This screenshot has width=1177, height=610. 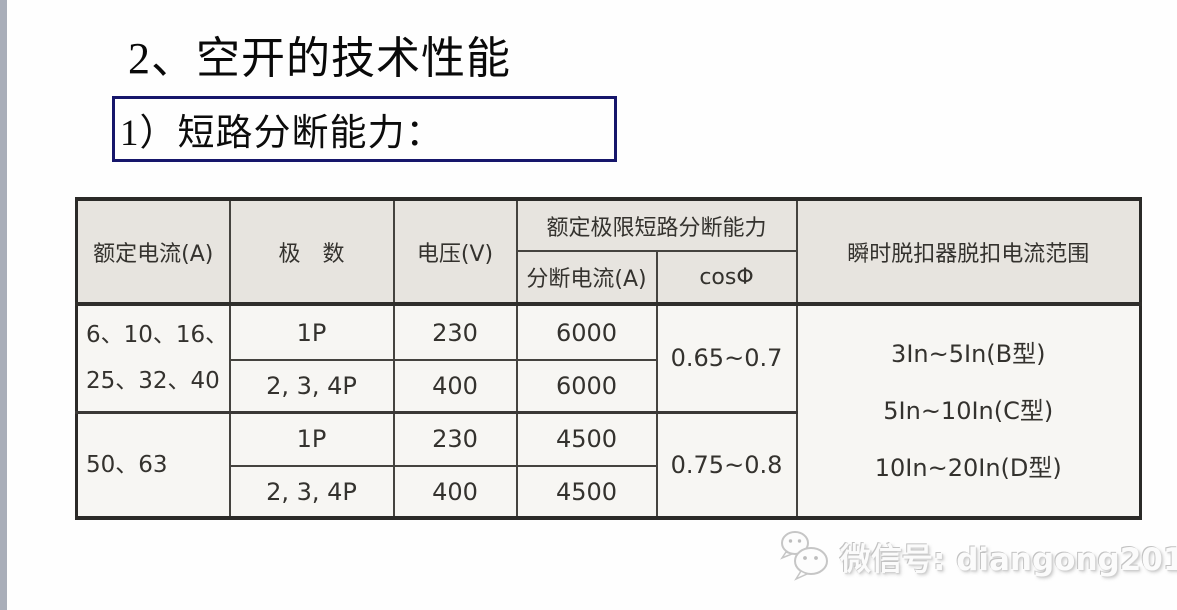 What do you see at coordinates (127, 464) in the screenshot?
I see `rated-current-line: 50、63` at bounding box center [127, 464].